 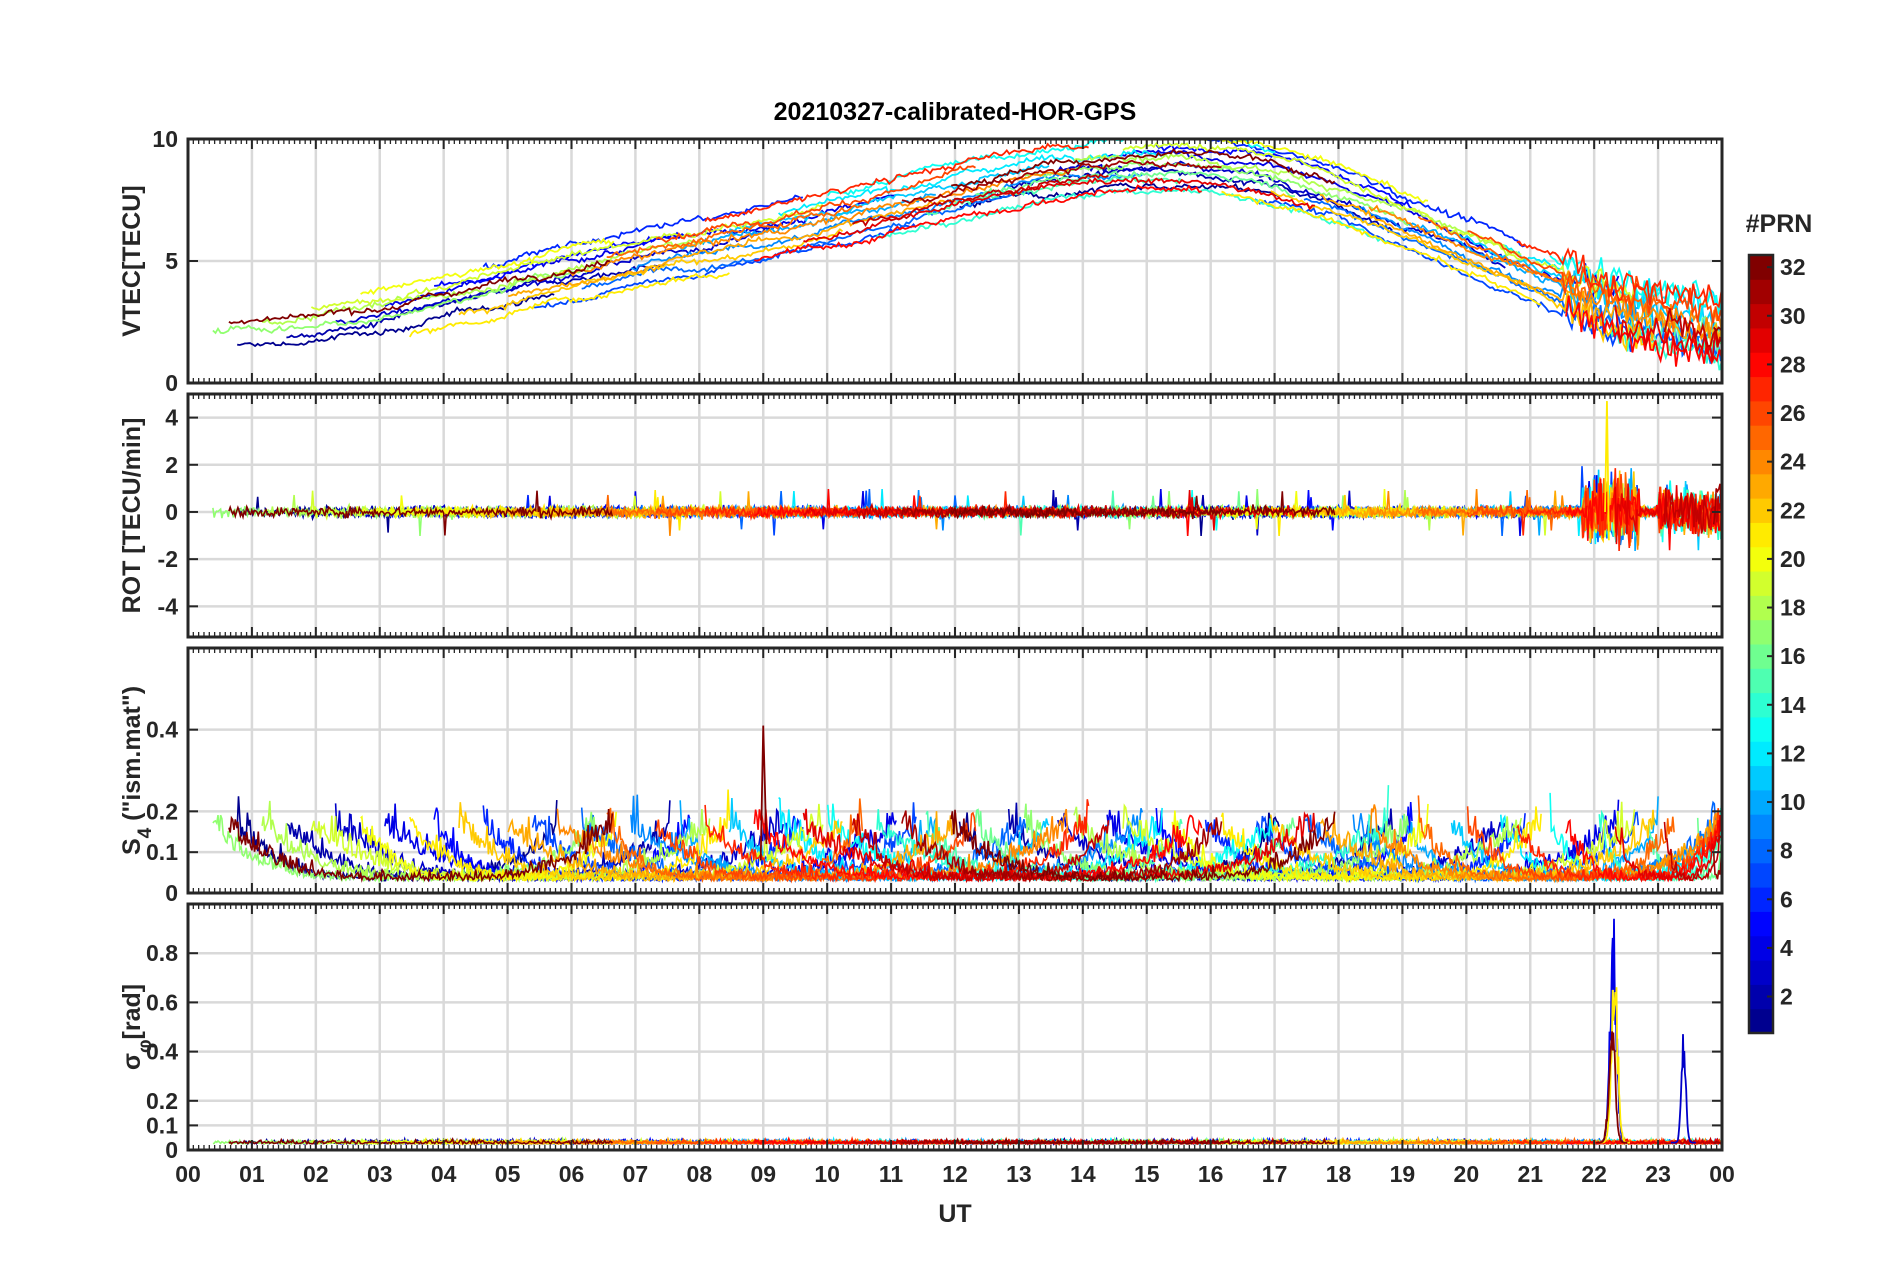 What do you see at coordinates (162, 811) in the screenshot?
I see `y-tick-label: 0.2` at bounding box center [162, 811].